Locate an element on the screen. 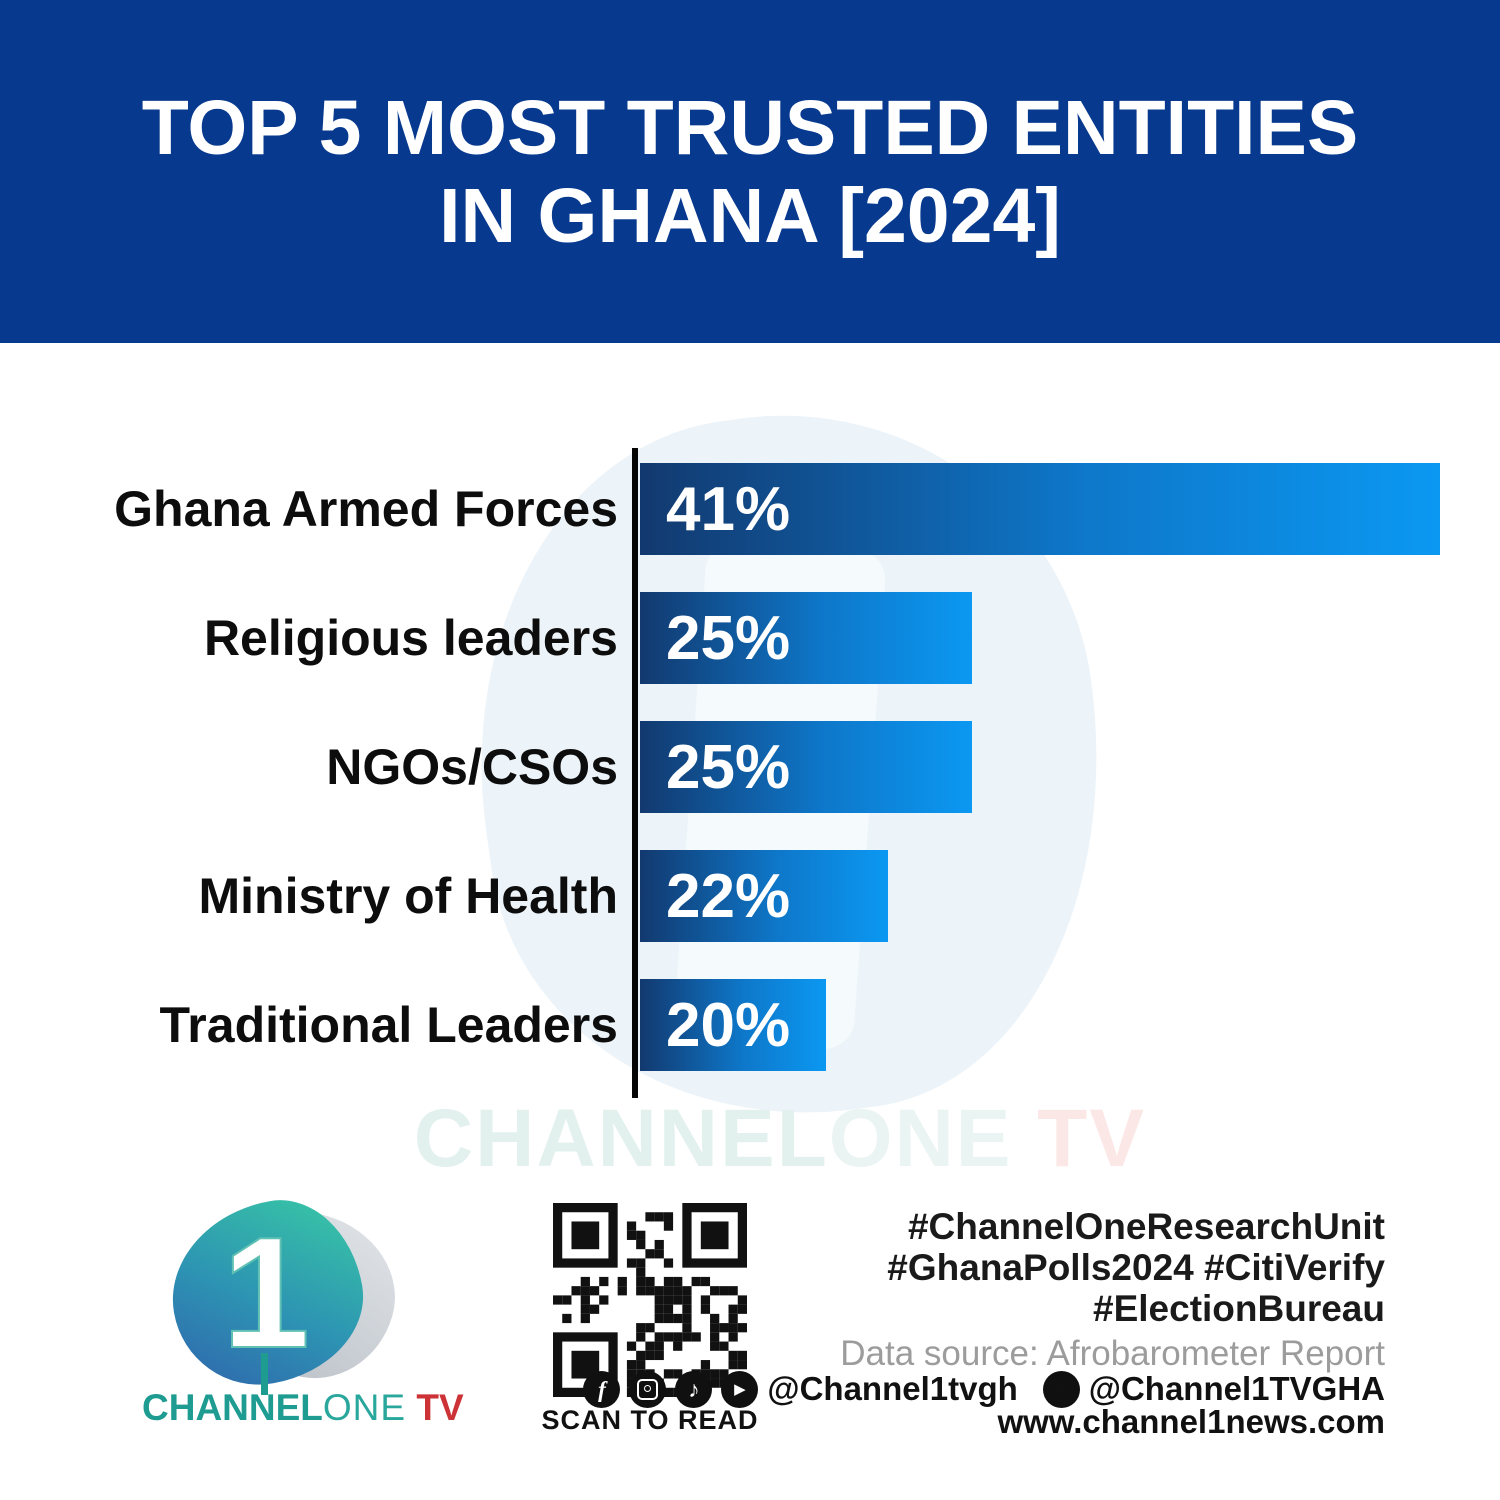 This screenshot has height=1500, width=1500. tiktok-icon: ♪ is located at coordinates (694, 1389).